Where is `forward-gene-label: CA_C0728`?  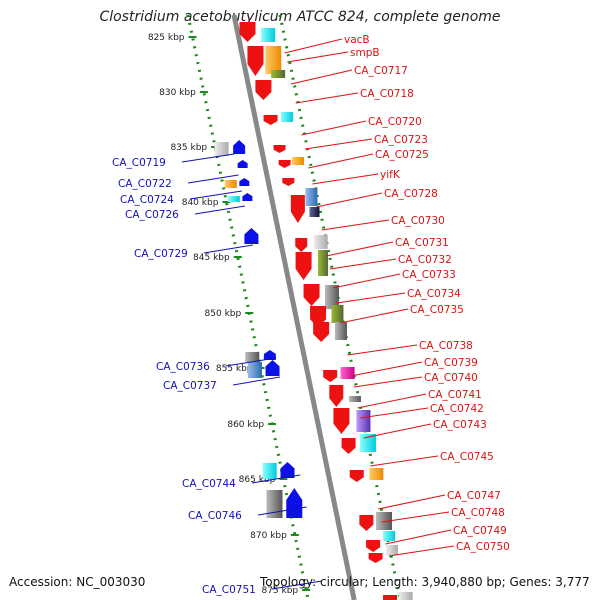
forward-gene-label: CA_C0728 is located at coordinates (411, 194).